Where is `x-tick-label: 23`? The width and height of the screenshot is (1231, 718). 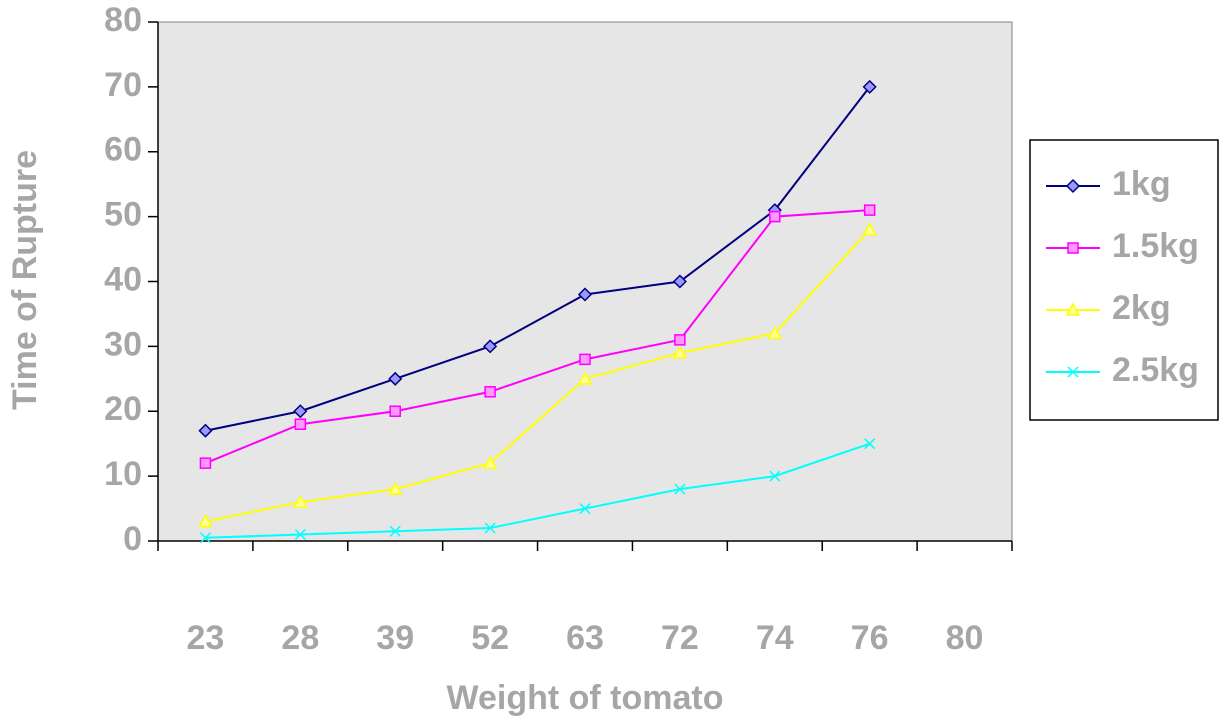 x-tick-label: 23 is located at coordinates (206, 638).